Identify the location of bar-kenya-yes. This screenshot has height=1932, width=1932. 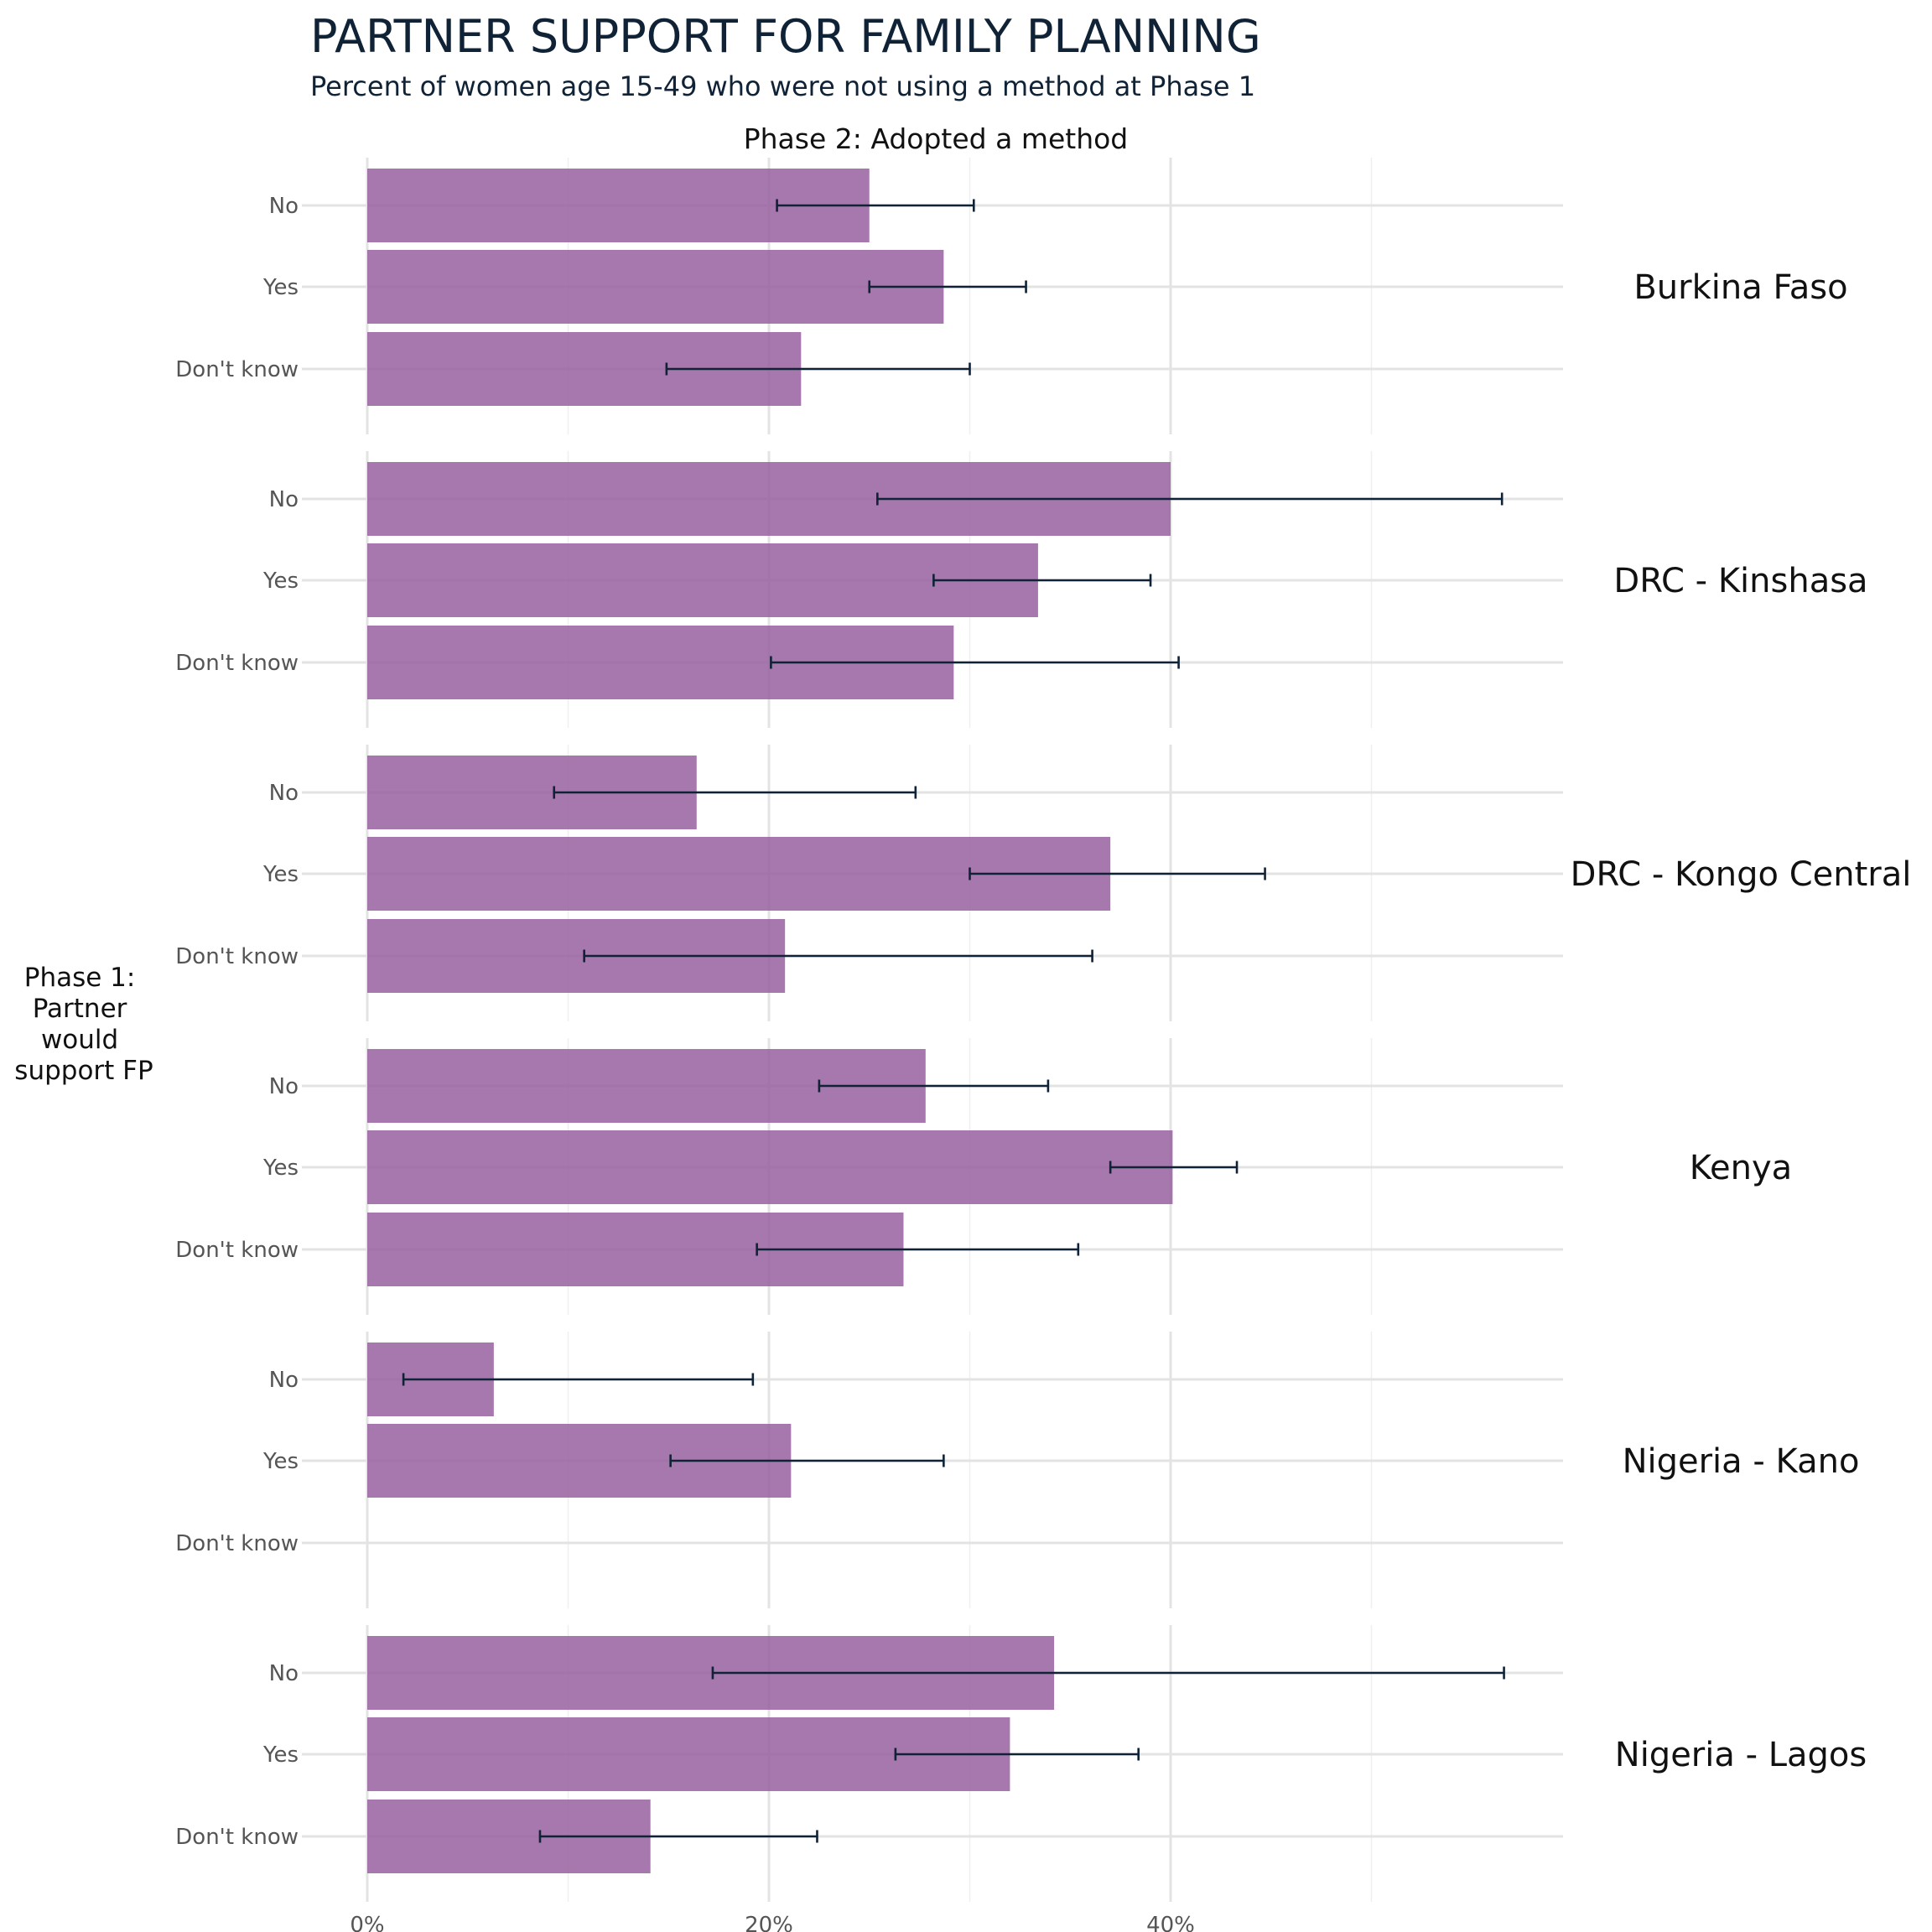
(770, 1167).